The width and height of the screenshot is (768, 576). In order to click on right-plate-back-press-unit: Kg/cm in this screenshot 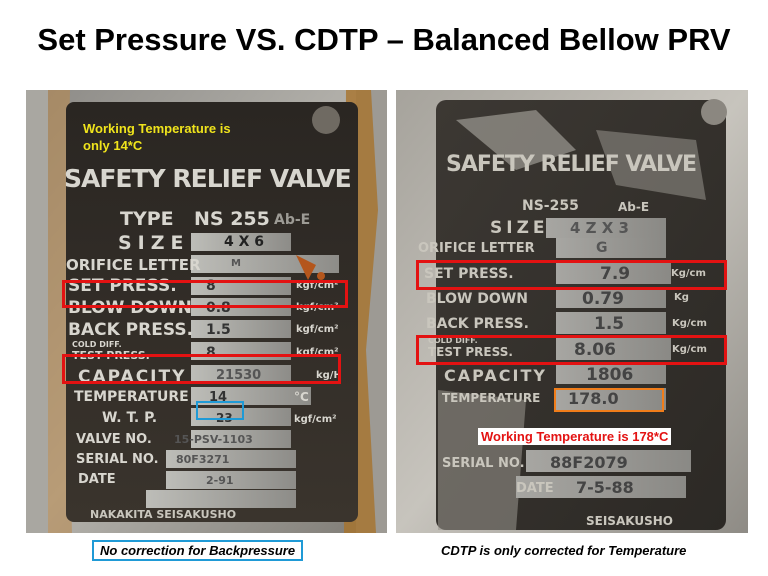, I will do `click(689, 323)`.